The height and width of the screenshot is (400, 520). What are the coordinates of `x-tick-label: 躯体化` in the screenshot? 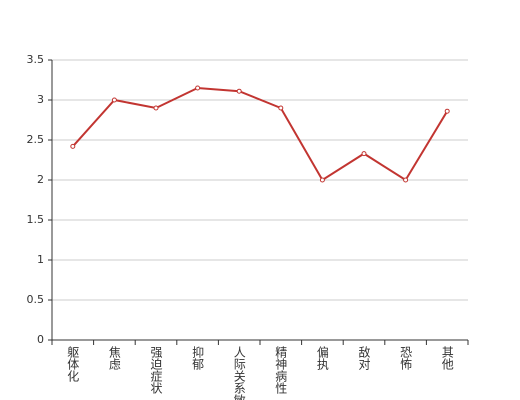 It's located at (73, 364).